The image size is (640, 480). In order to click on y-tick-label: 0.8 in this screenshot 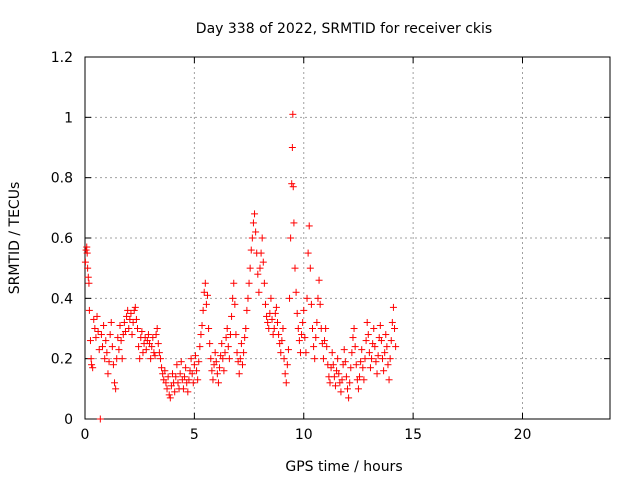, I will do `click(62, 179)`.